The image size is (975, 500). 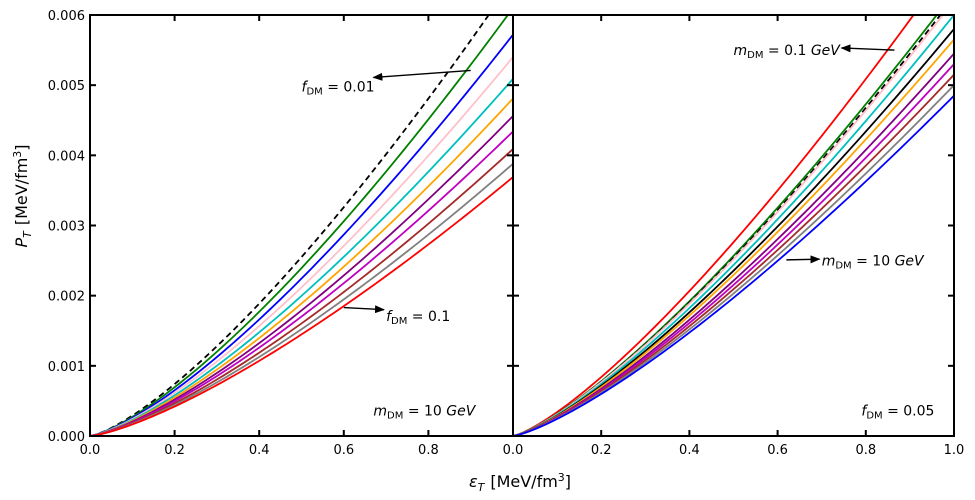 What do you see at coordinates (520, 482) in the screenshot?
I see `x-axis-title: εT [MeV/fm3]` at bounding box center [520, 482].